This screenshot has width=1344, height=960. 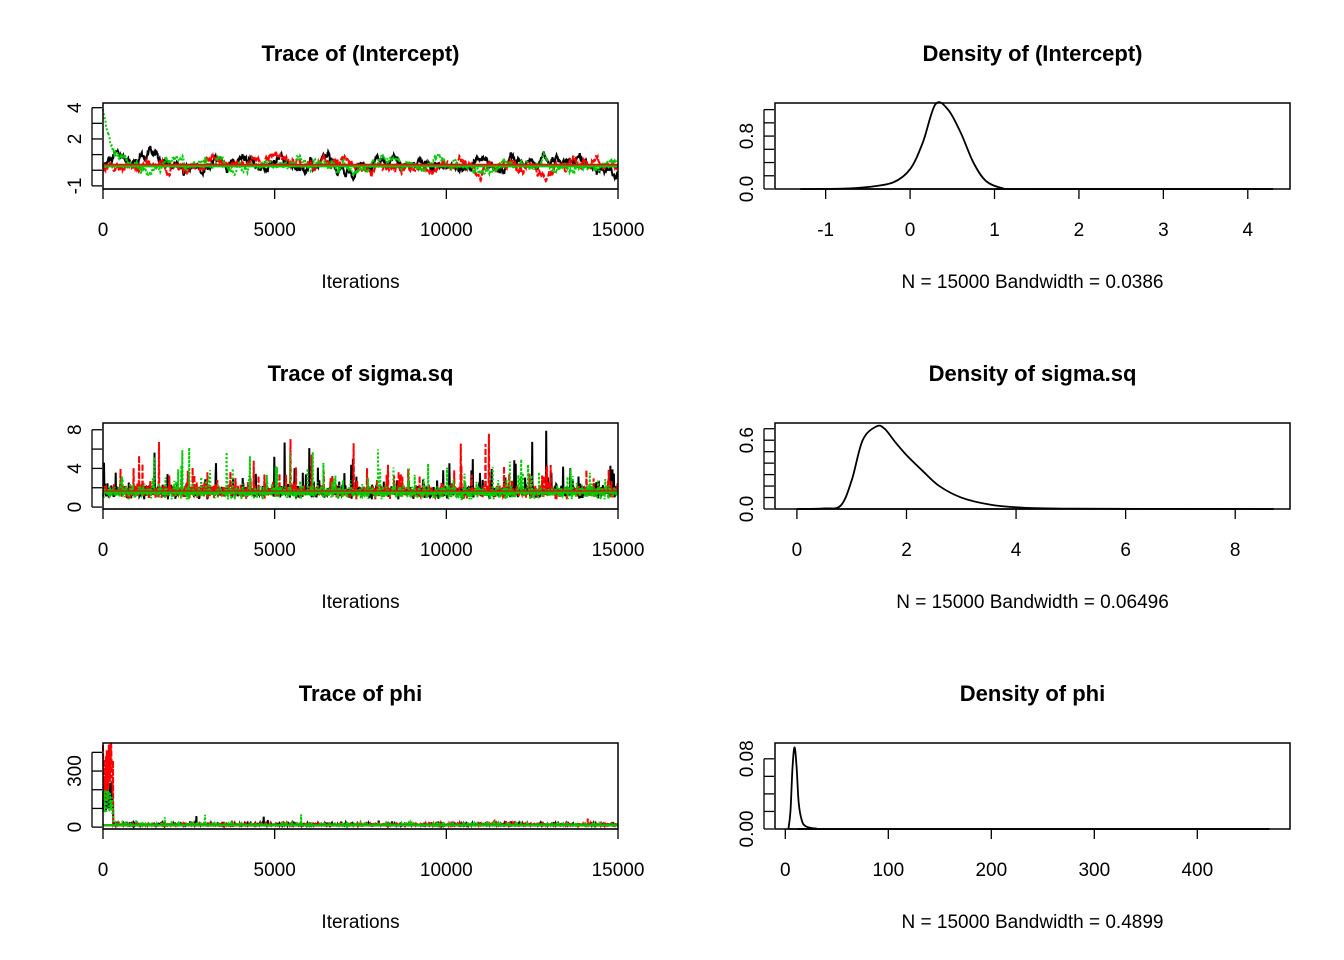 I want to click on y-axis: 0.0 0.8, so click(x=755, y=155).